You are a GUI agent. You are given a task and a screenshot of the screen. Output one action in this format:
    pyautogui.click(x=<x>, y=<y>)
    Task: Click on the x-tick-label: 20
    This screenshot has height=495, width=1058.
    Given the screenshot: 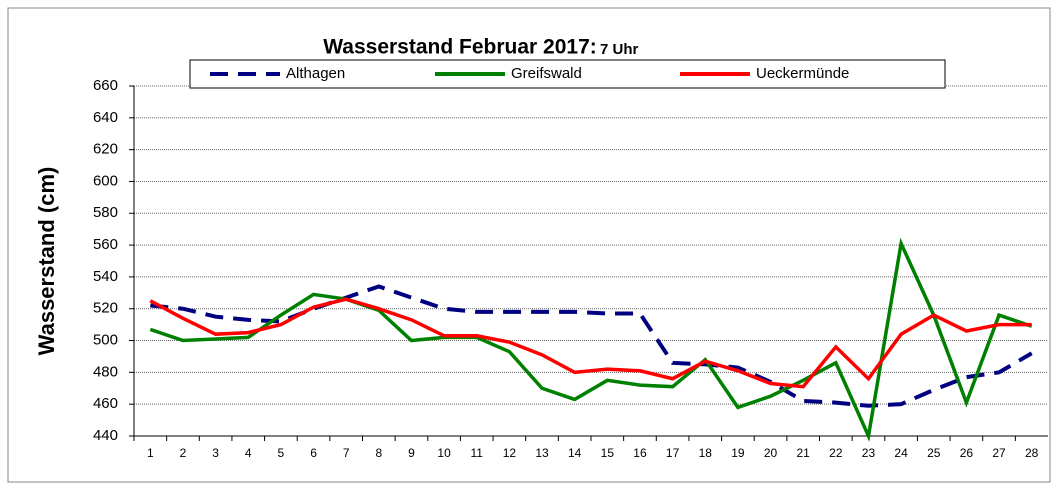 What is the action you would take?
    pyautogui.click(x=771, y=453)
    